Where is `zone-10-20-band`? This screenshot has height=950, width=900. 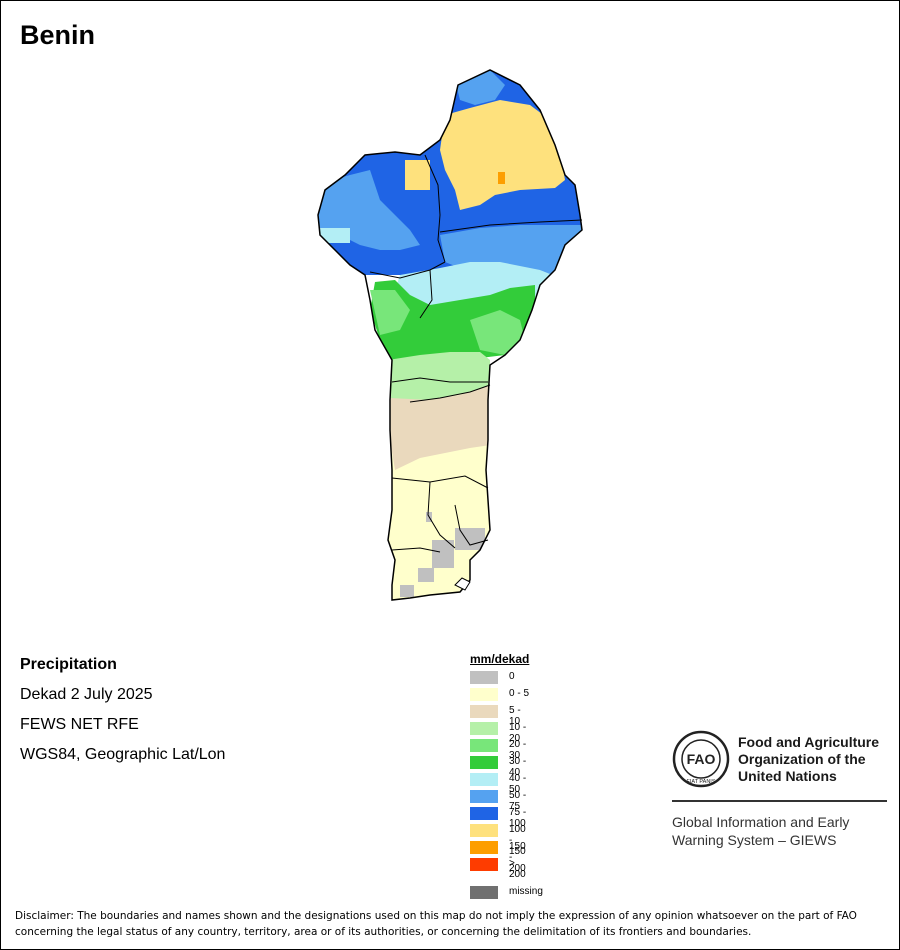 zone-10-20-band is located at coordinates (439, 377).